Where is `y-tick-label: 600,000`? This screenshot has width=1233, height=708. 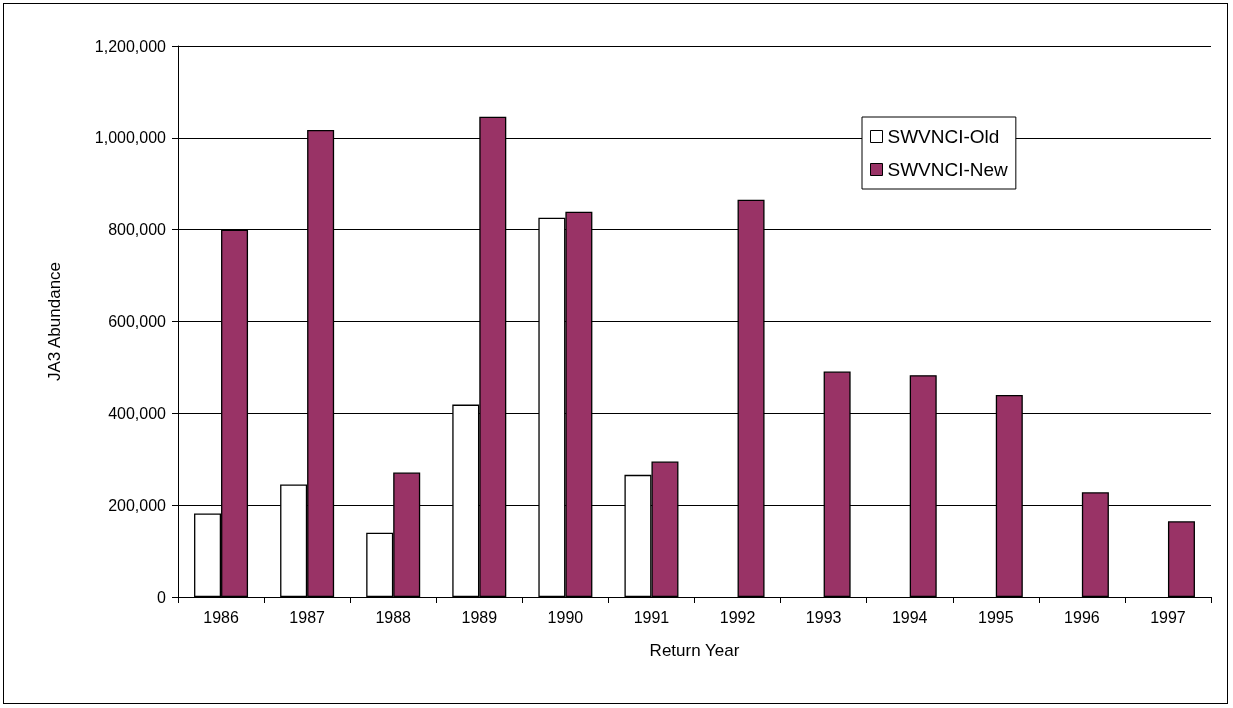 y-tick-label: 600,000 is located at coordinates (137, 321).